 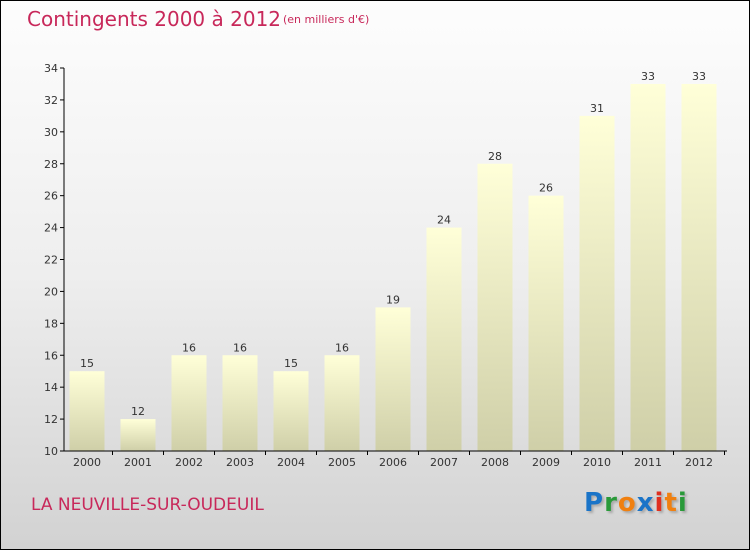 What do you see at coordinates (393, 462) in the screenshot?
I see `x-tick-label: 2006` at bounding box center [393, 462].